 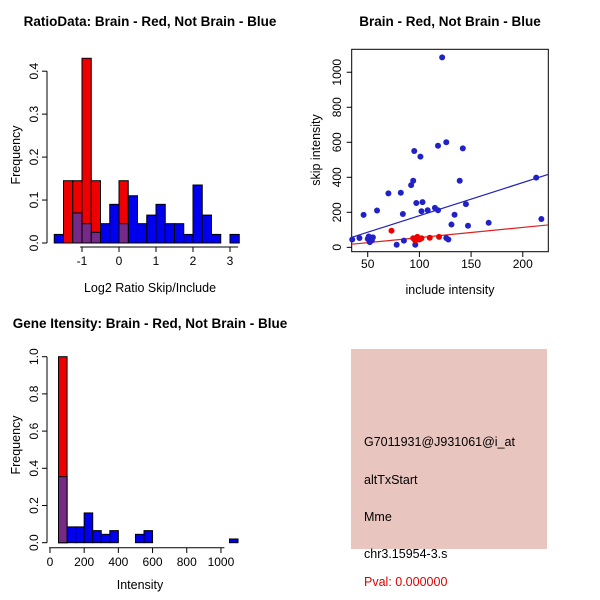 I want to click on x-tick-label: 150, so click(x=471, y=264).